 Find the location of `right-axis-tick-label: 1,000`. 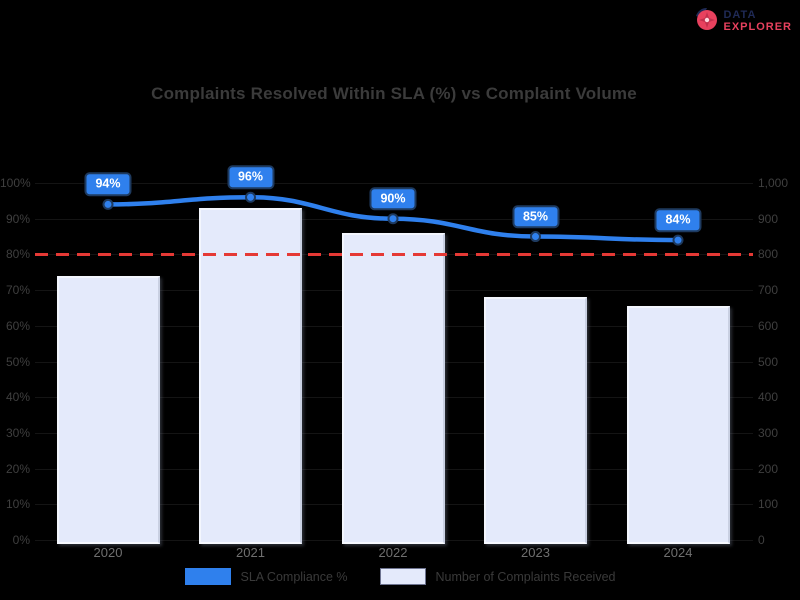

right-axis-tick-label: 1,000 is located at coordinates (773, 183).